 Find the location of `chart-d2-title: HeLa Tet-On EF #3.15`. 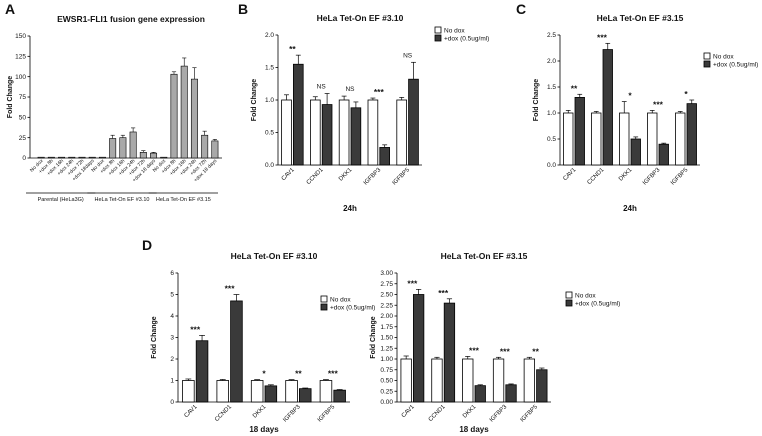

chart-d2-title: HeLa Tet-On EF #3.15 is located at coordinates (484, 256).